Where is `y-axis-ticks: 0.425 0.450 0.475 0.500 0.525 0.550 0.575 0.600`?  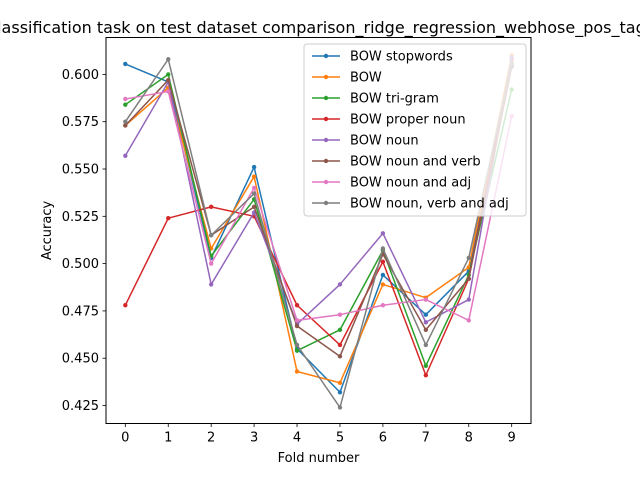
y-axis-ticks: 0.425 0.450 0.475 0.500 0.525 0.550 0.575 0.600 is located at coordinates (84, 241).